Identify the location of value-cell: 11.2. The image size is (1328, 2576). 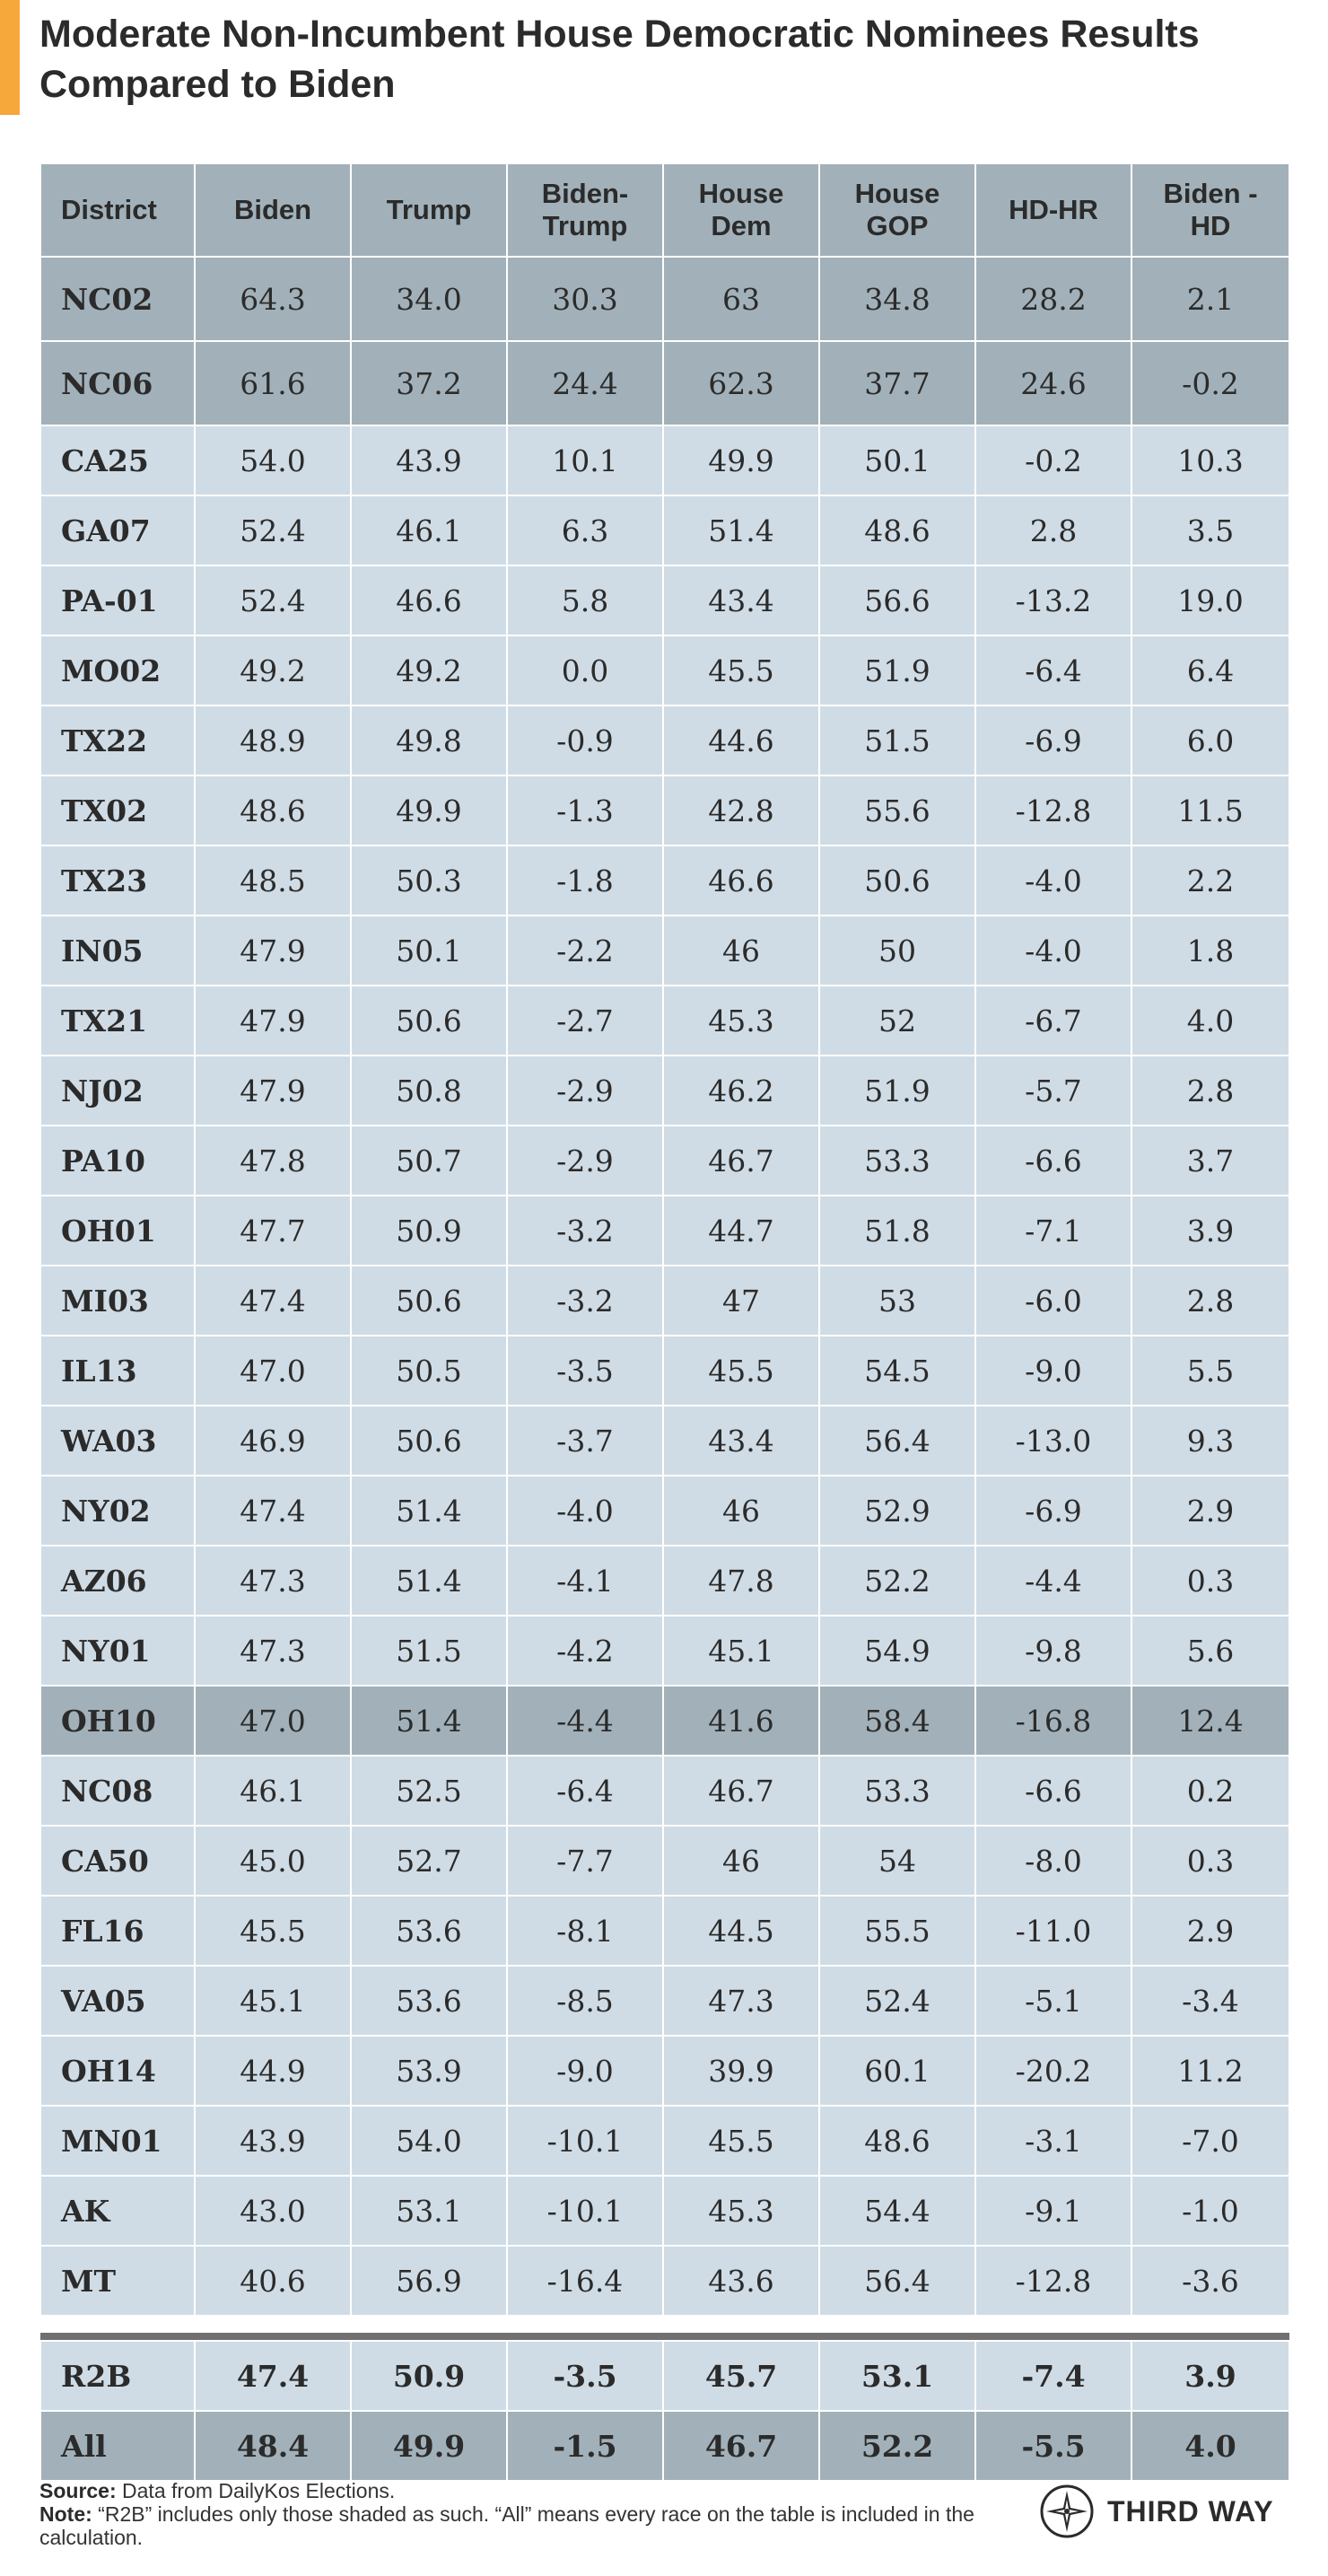
(1211, 2071).